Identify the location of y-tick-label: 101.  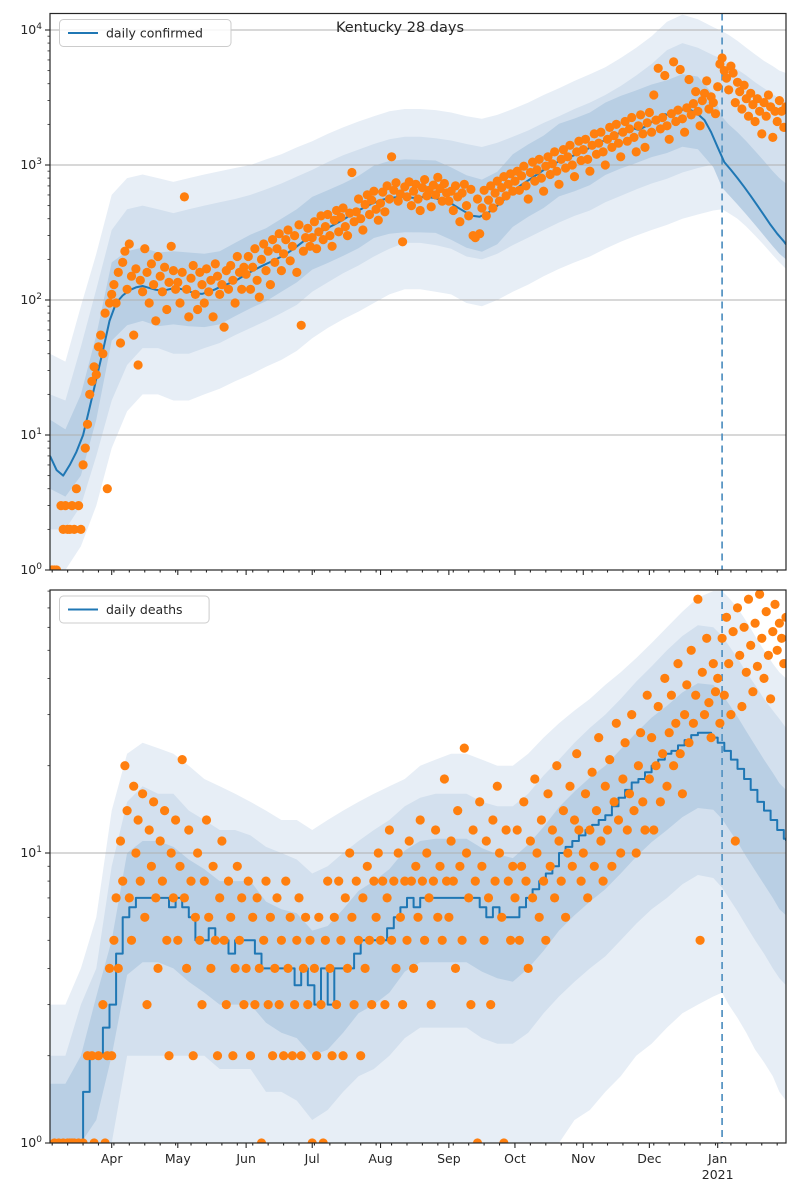
(31, 852).